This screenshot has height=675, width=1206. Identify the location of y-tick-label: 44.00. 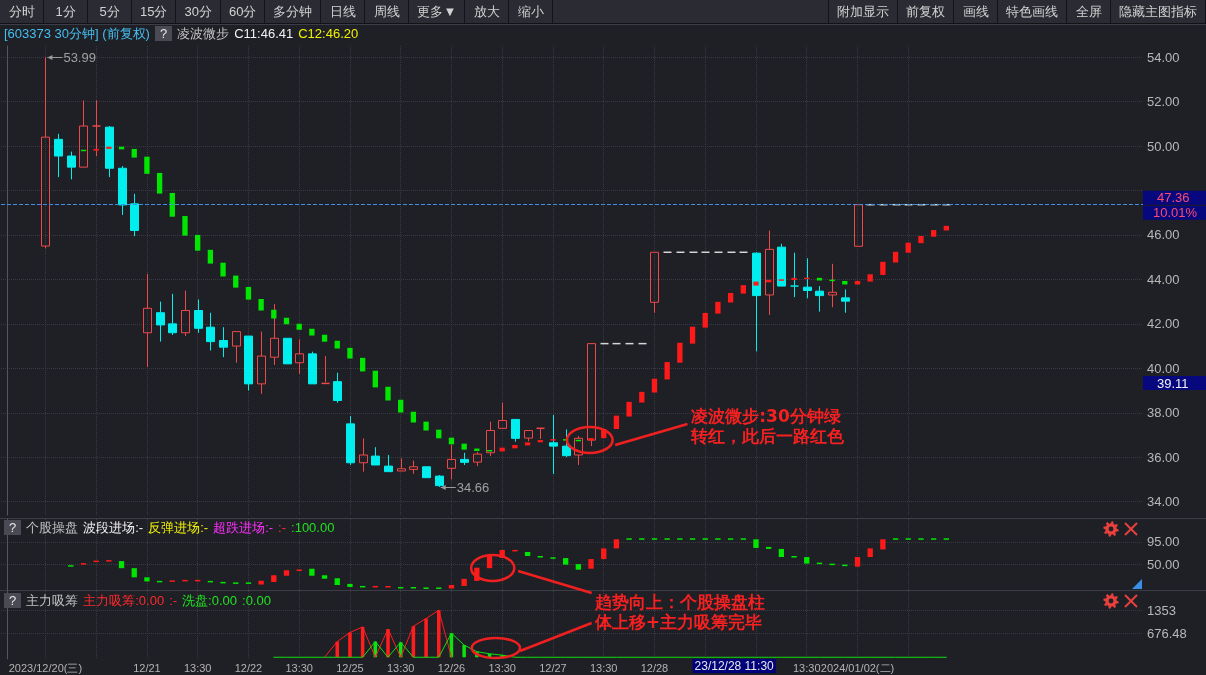
(1163, 279).